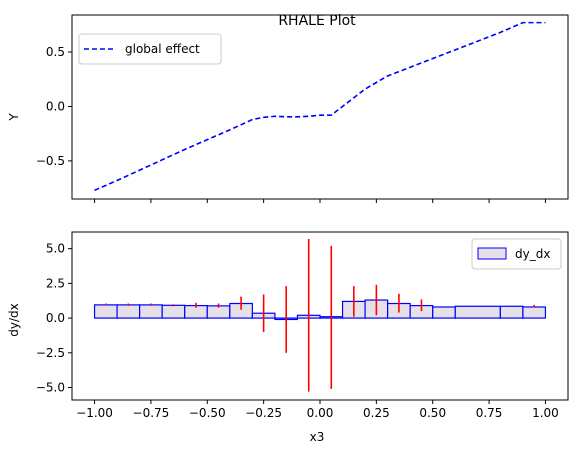 Image resolution: width=578 pixels, height=455 pixels. What do you see at coordinates (432, 413) in the screenshot?
I see `bottom-x-tick-label: 0.50` at bounding box center [432, 413].